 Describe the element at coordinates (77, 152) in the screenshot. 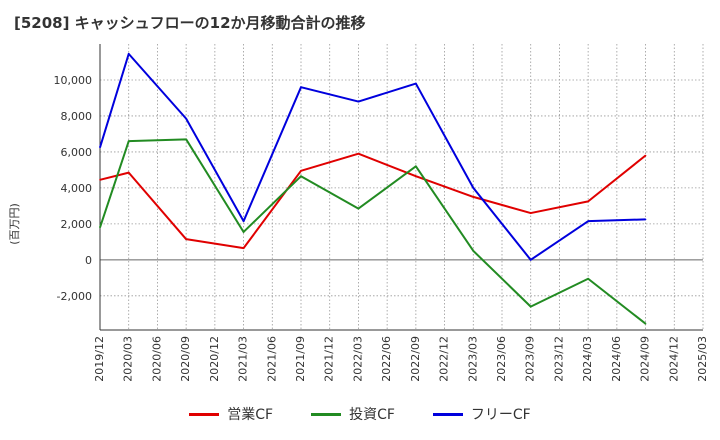

I see `y-tick-label: 6,000` at that location.